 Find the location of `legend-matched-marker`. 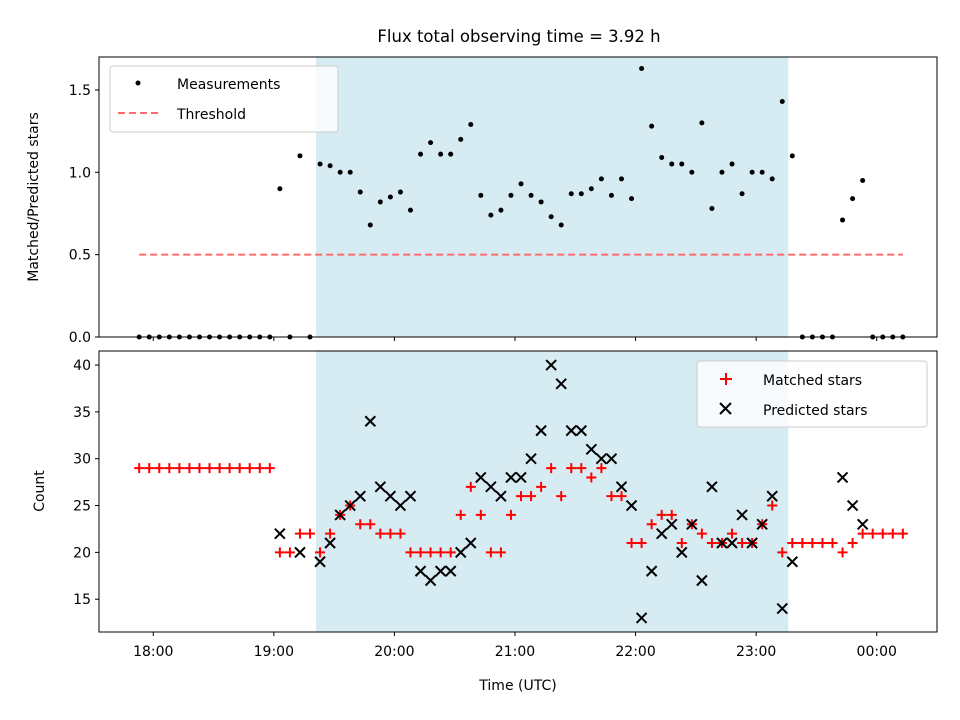

legend-matched-marker is located at coordinates (726, 379).